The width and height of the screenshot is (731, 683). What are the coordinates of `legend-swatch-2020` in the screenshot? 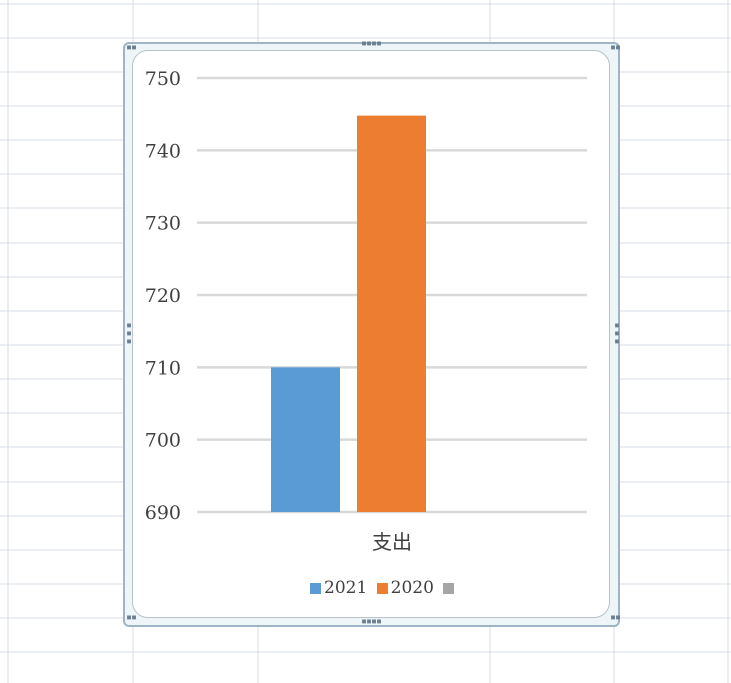 It's located at (382, 588).